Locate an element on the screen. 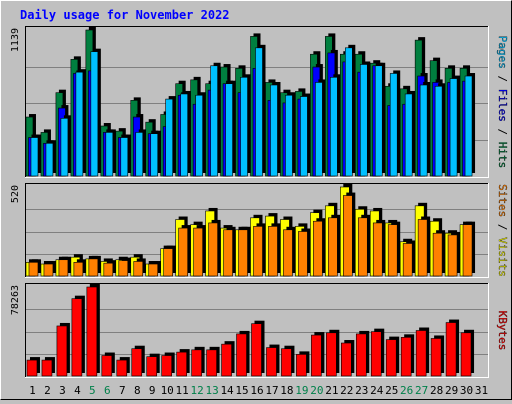 This screenshot has height=404, width=512. day-label-13: 13 is located at coordinates (211, 390).